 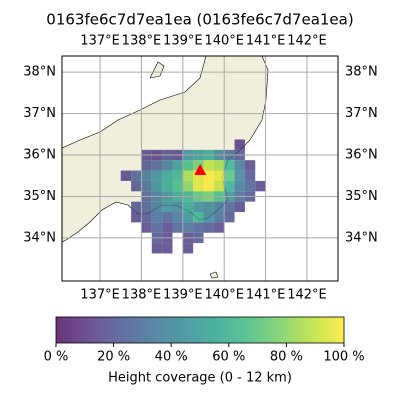 I want to click on lon-label-bottom: 137°E, so click(x=100, y=295).